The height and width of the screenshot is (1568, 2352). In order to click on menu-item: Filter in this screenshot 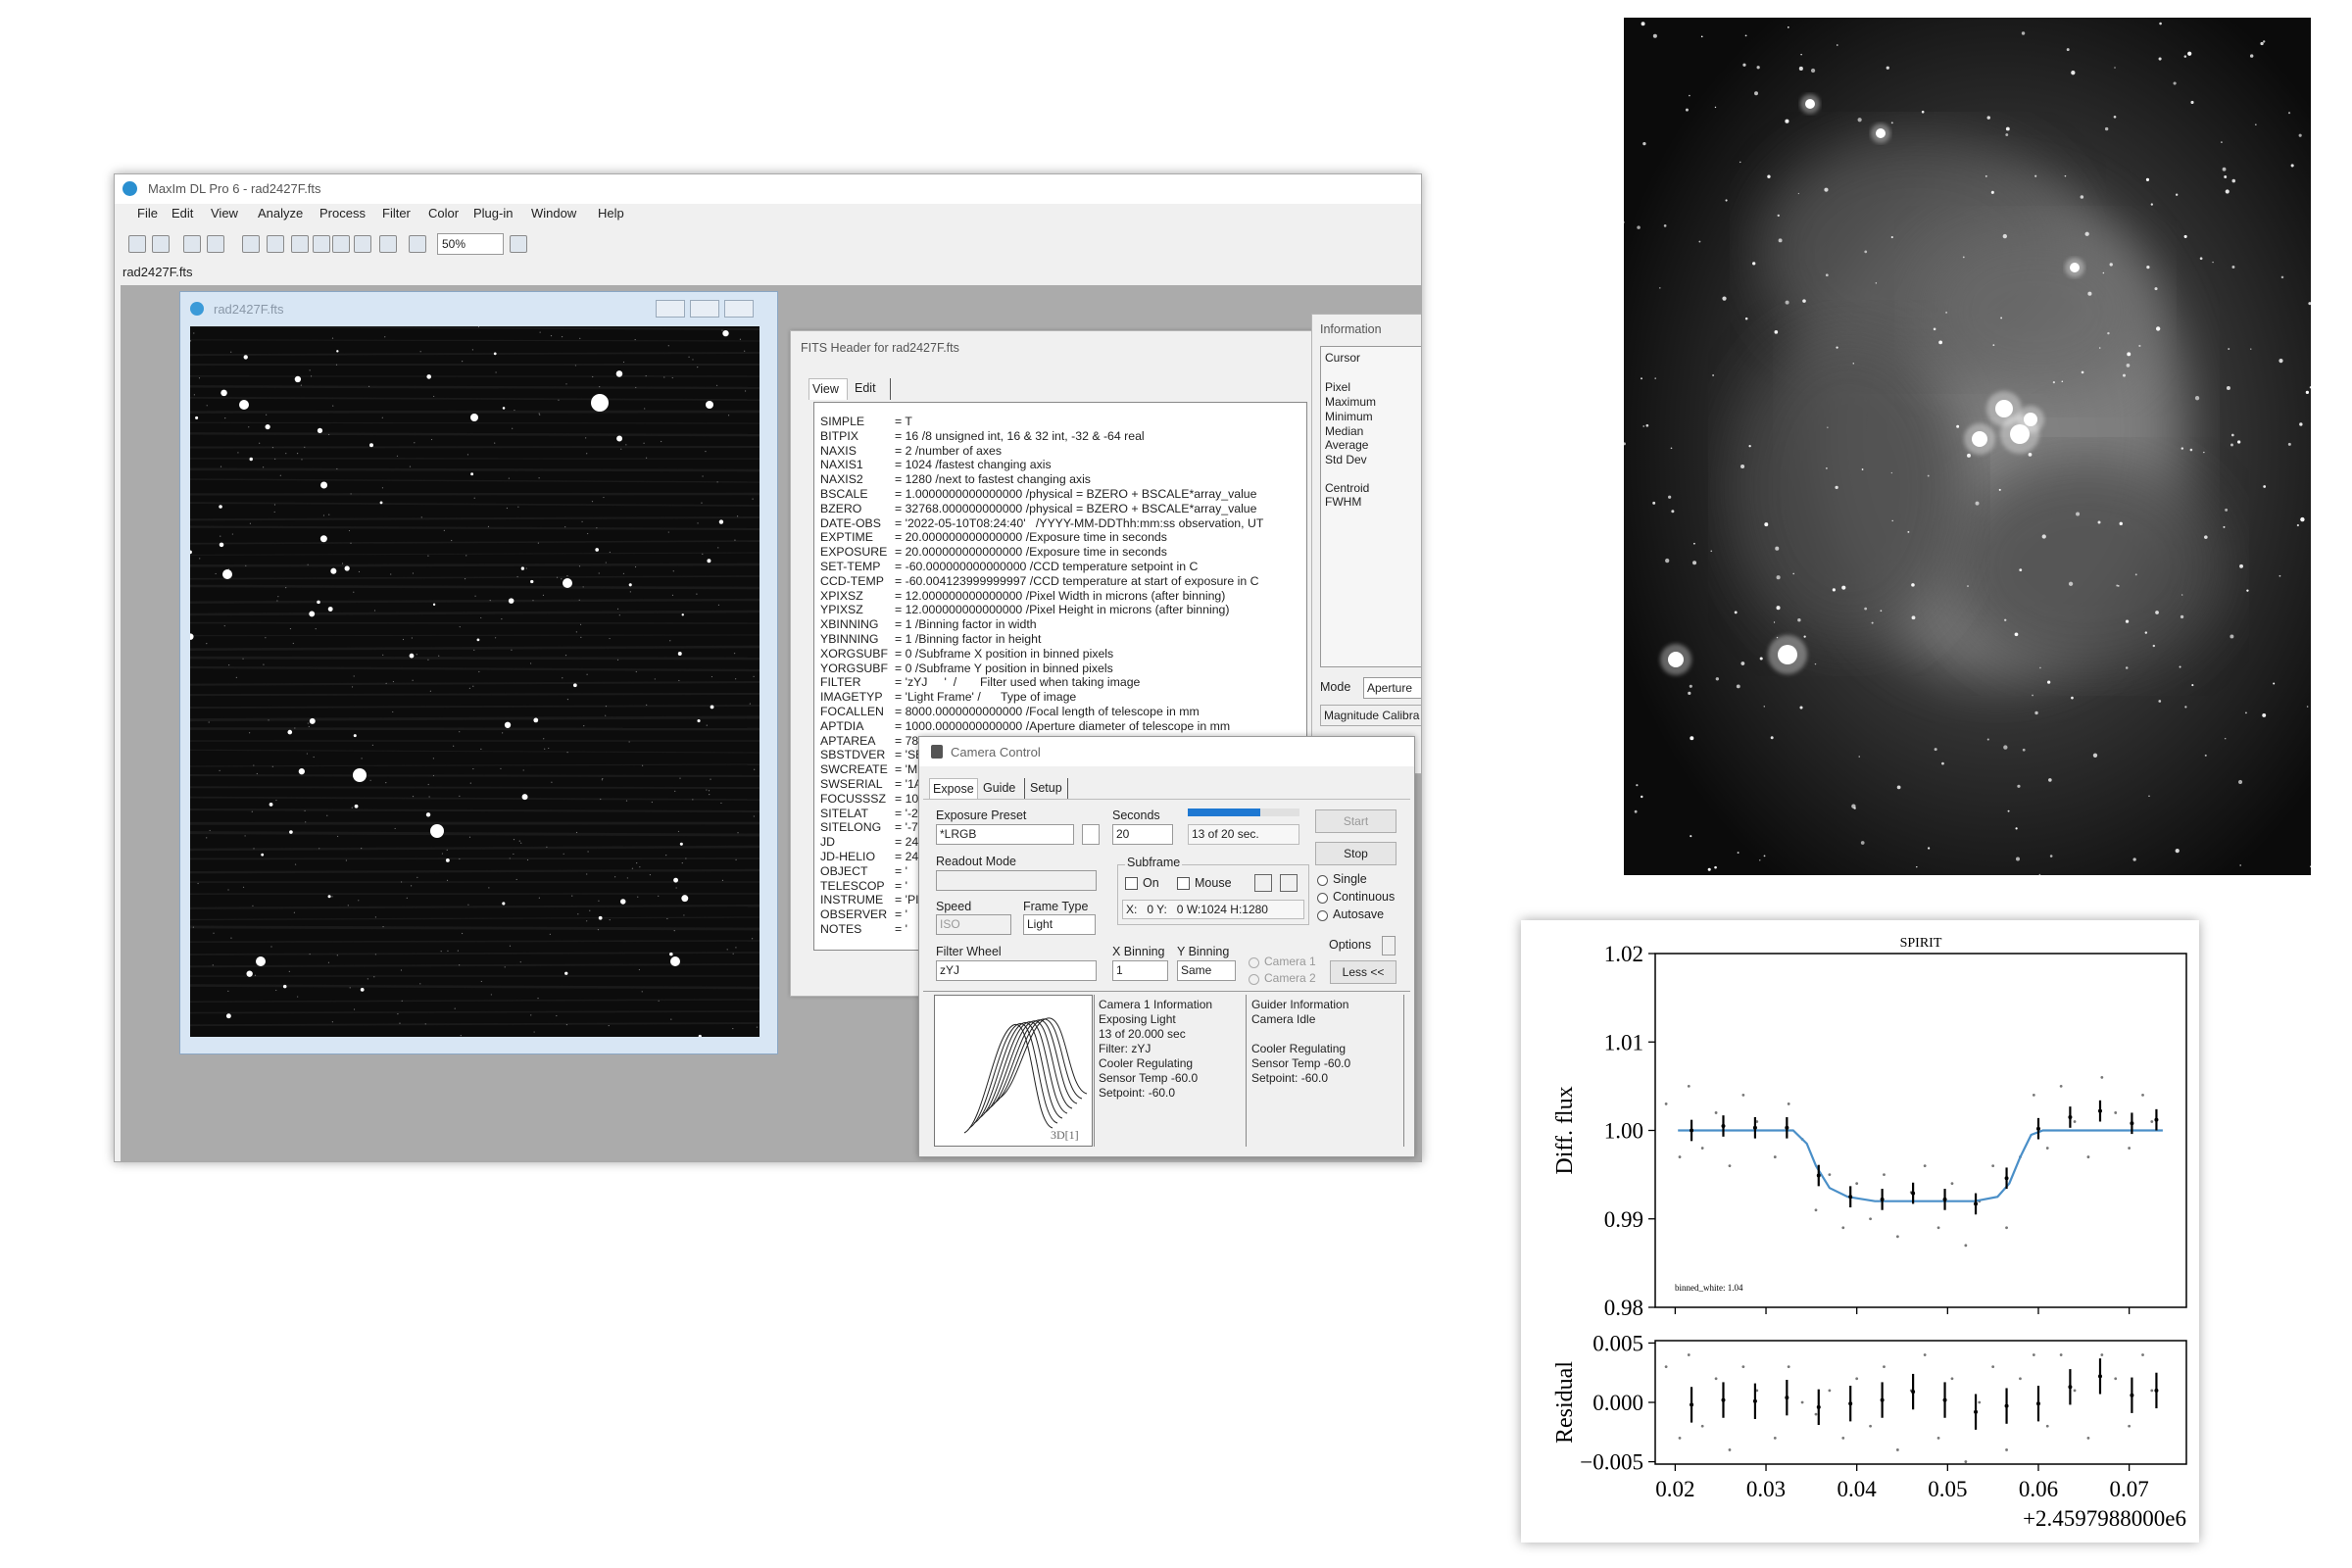, I will do `click(396, 213)`.